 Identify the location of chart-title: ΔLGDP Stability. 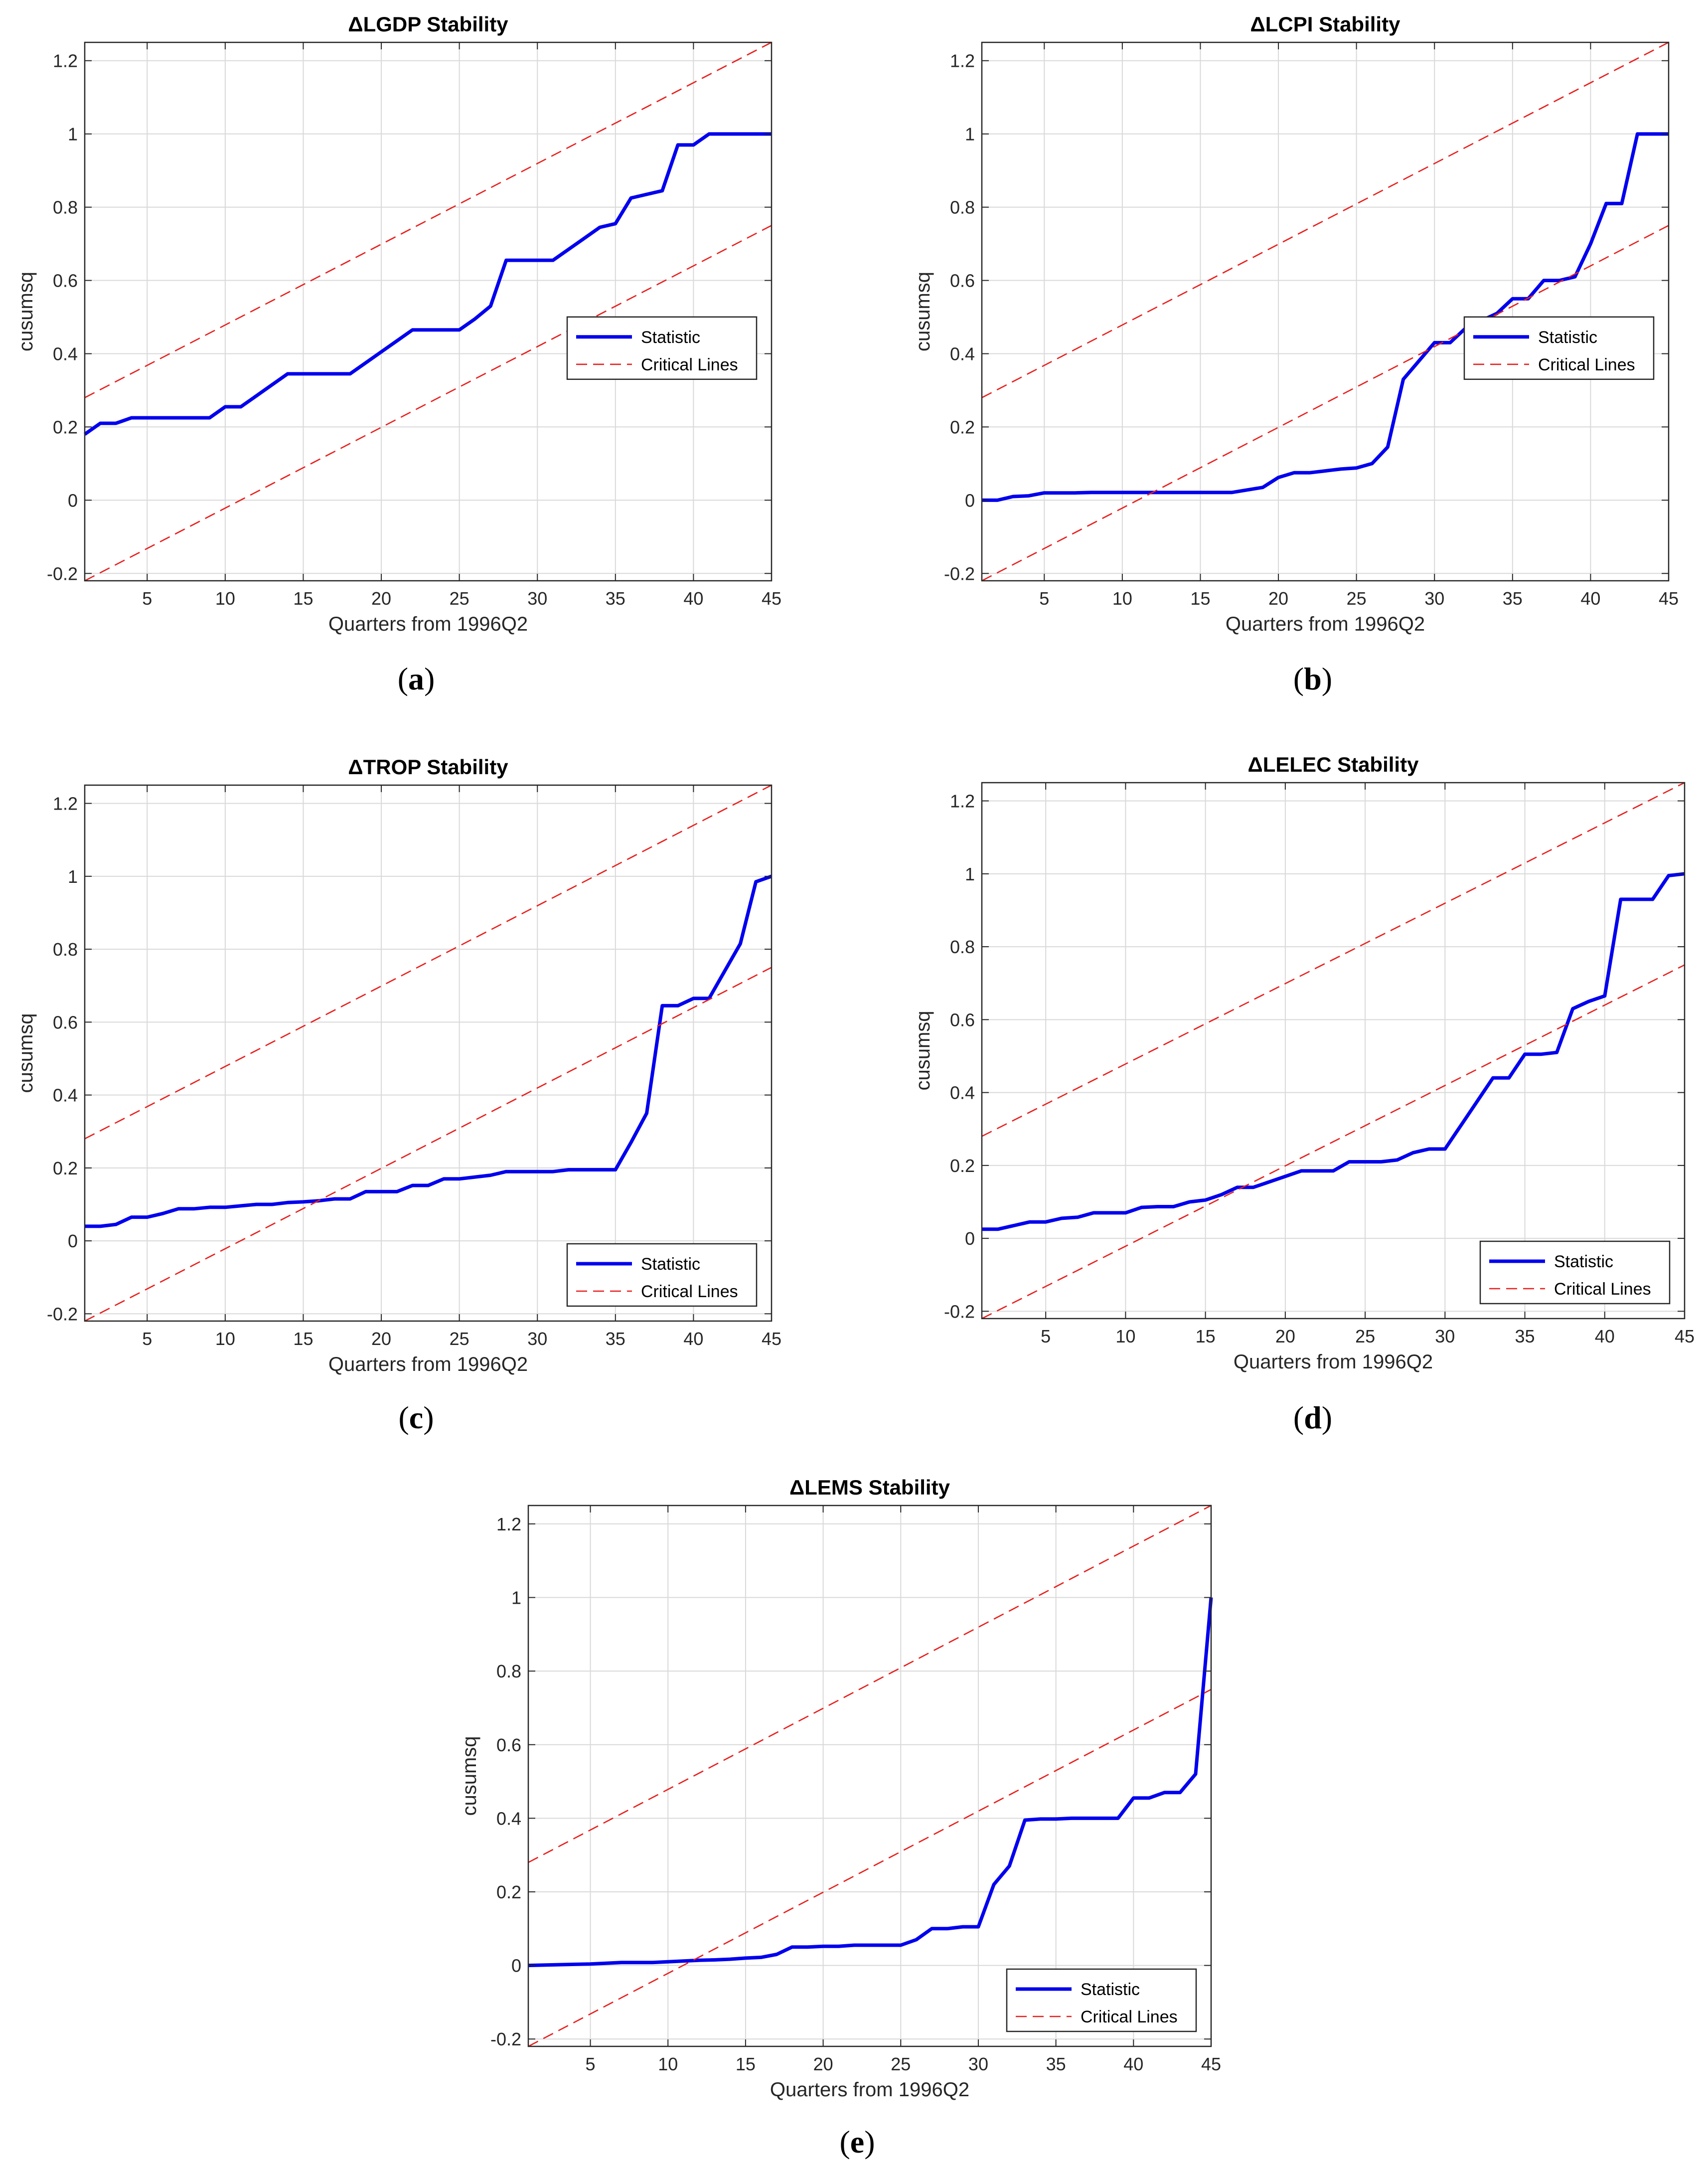
(428, 24).